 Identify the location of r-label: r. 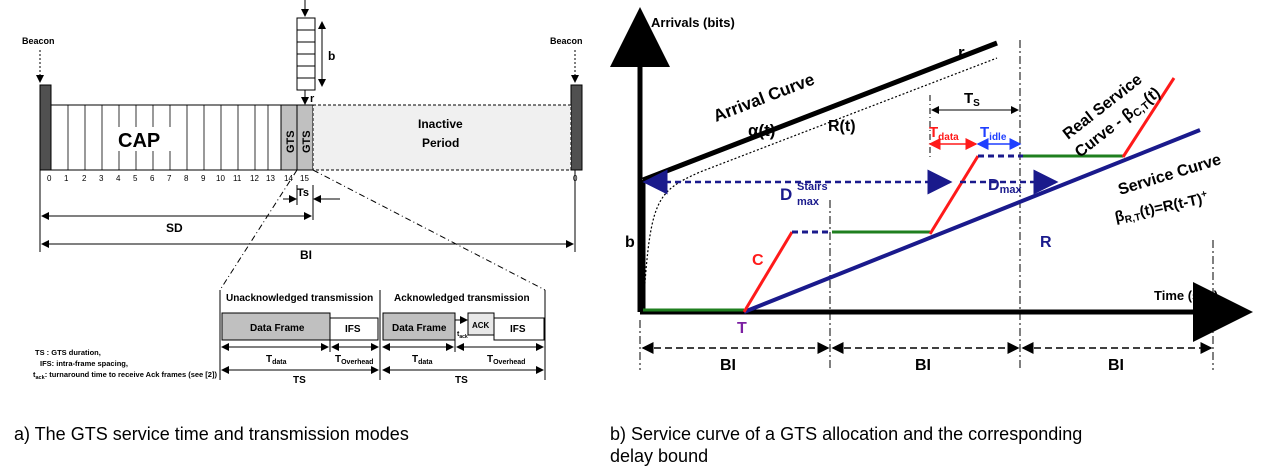
(961, 52).